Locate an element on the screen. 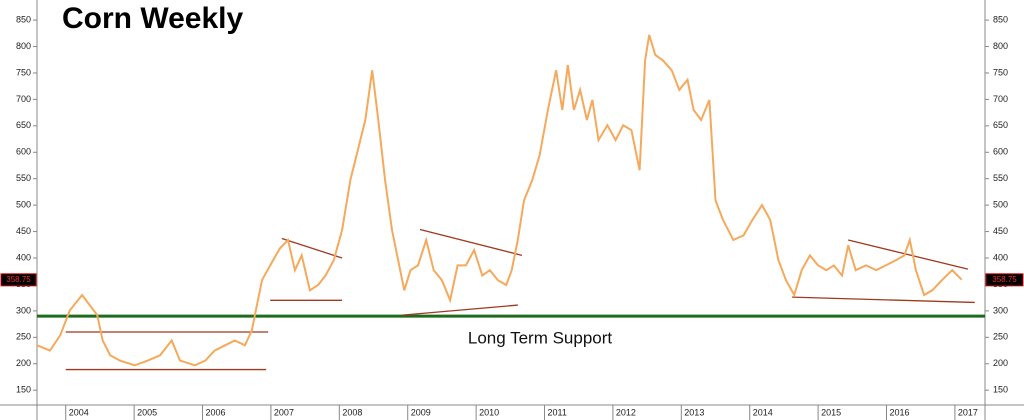 The height and width of the screenshot is (420, 1024). x-tick-label: 2016 is located at coordinates (900, 412).